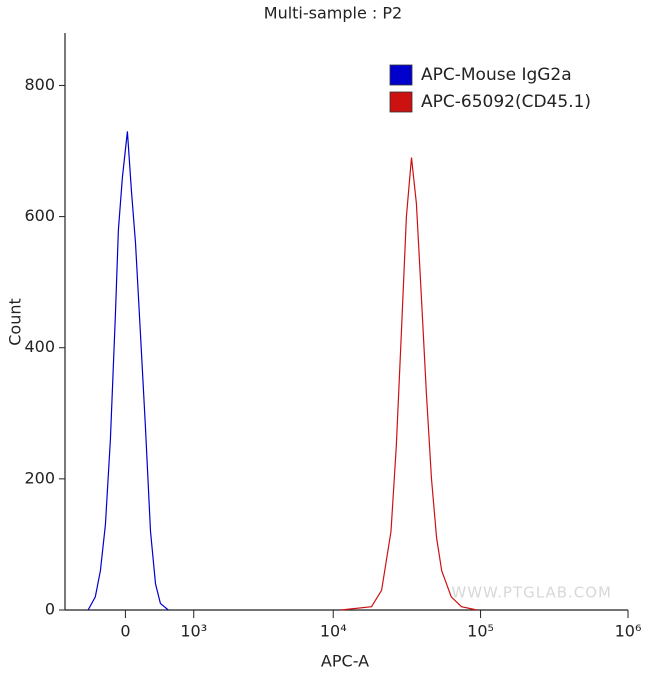  I want to click on y-tick-label: 0, so click(50, 609).